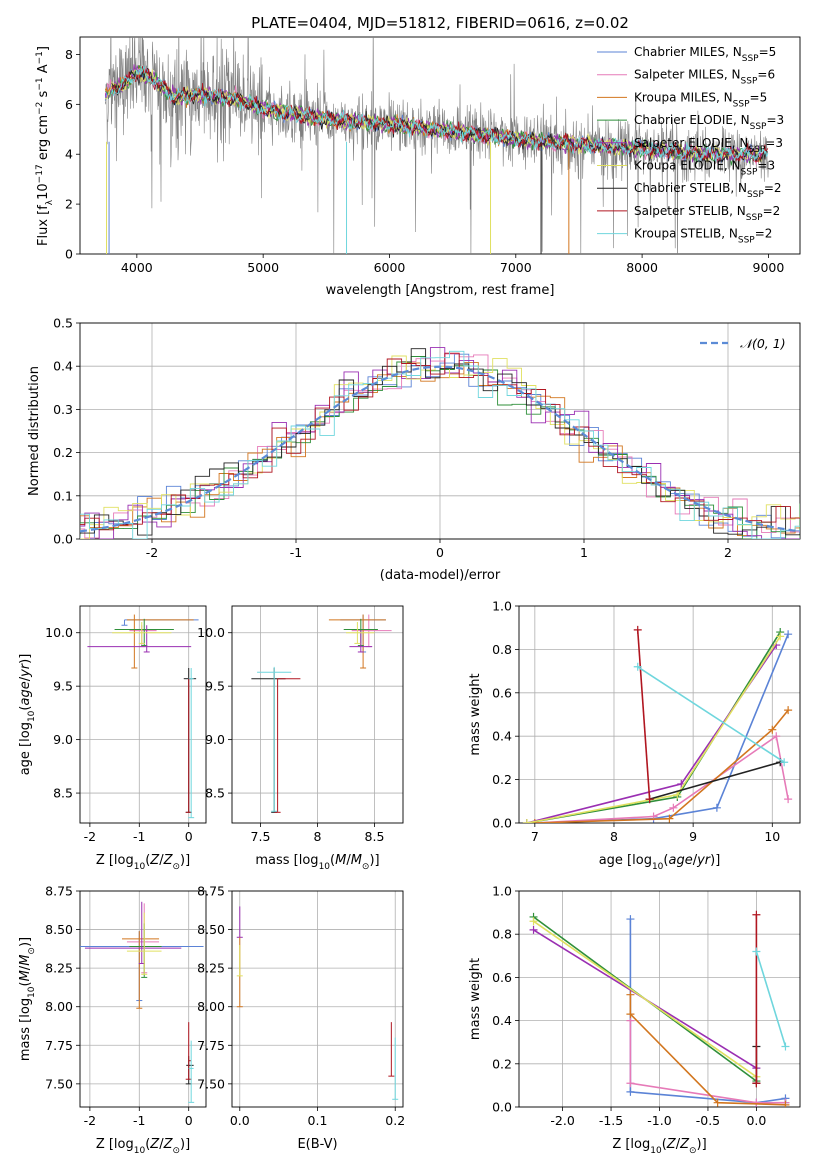 The width and height of the screenshot is (819, 1170). Describe the element at coordinates (25, 693) in the screenshot. I see `age-vs-Z-ylabel-part: age` at that location.